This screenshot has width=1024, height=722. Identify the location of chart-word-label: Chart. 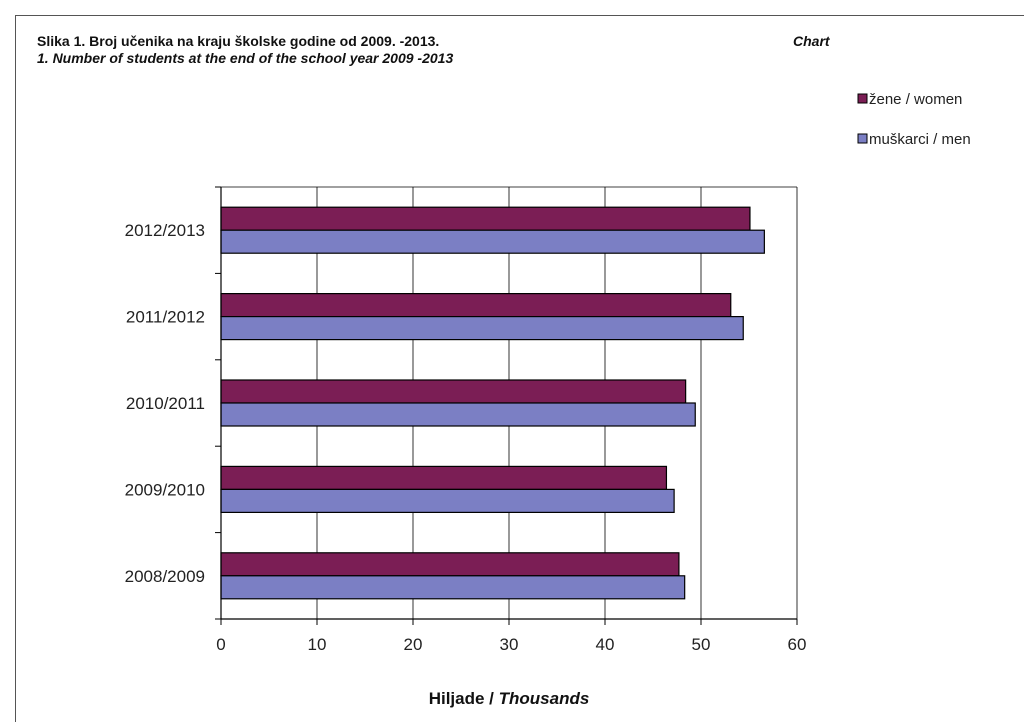
(811, 41).